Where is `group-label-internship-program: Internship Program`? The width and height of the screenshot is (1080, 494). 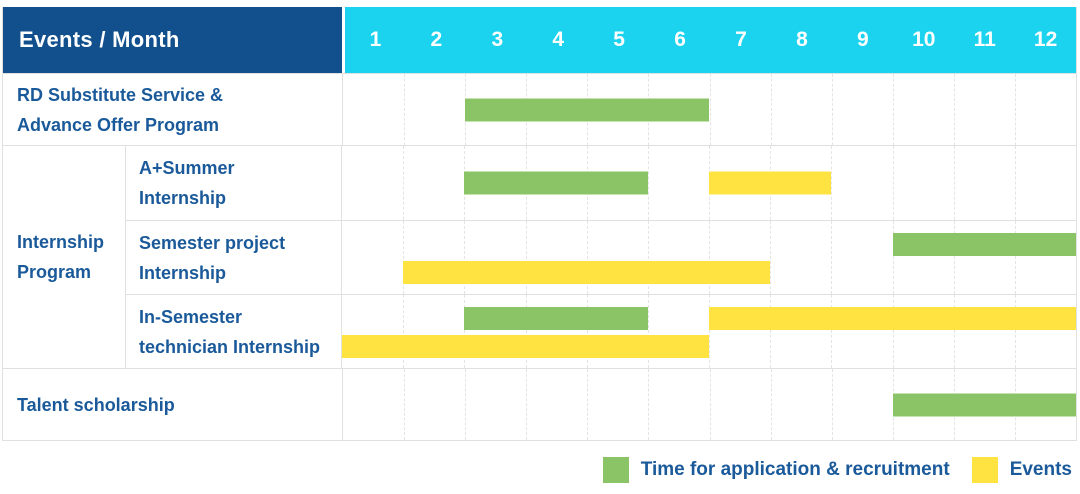
group-label-internship-program: Internship Program is located at coordinates (64, 257).